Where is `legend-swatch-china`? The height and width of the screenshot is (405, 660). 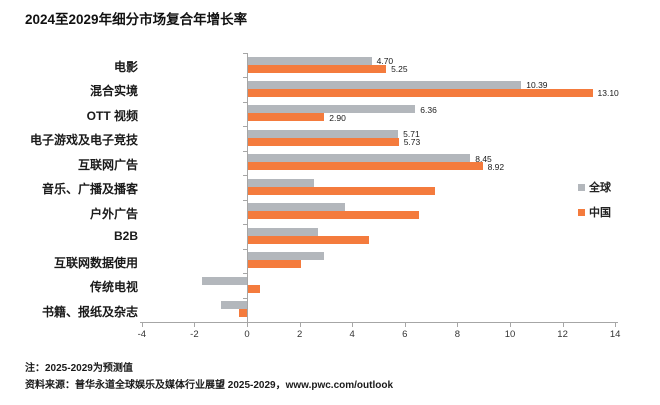
legend-swatch-china is located at coordinates (581, 212).